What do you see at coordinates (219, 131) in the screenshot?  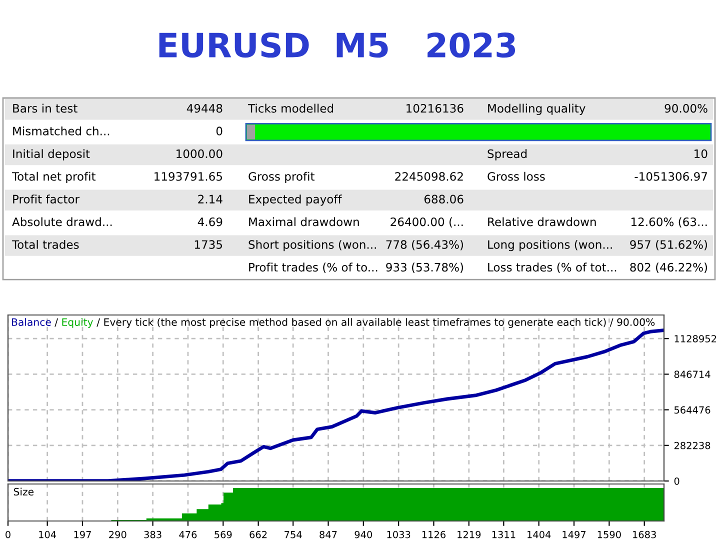 I see `text: 0` at bounding box center [219, 131].